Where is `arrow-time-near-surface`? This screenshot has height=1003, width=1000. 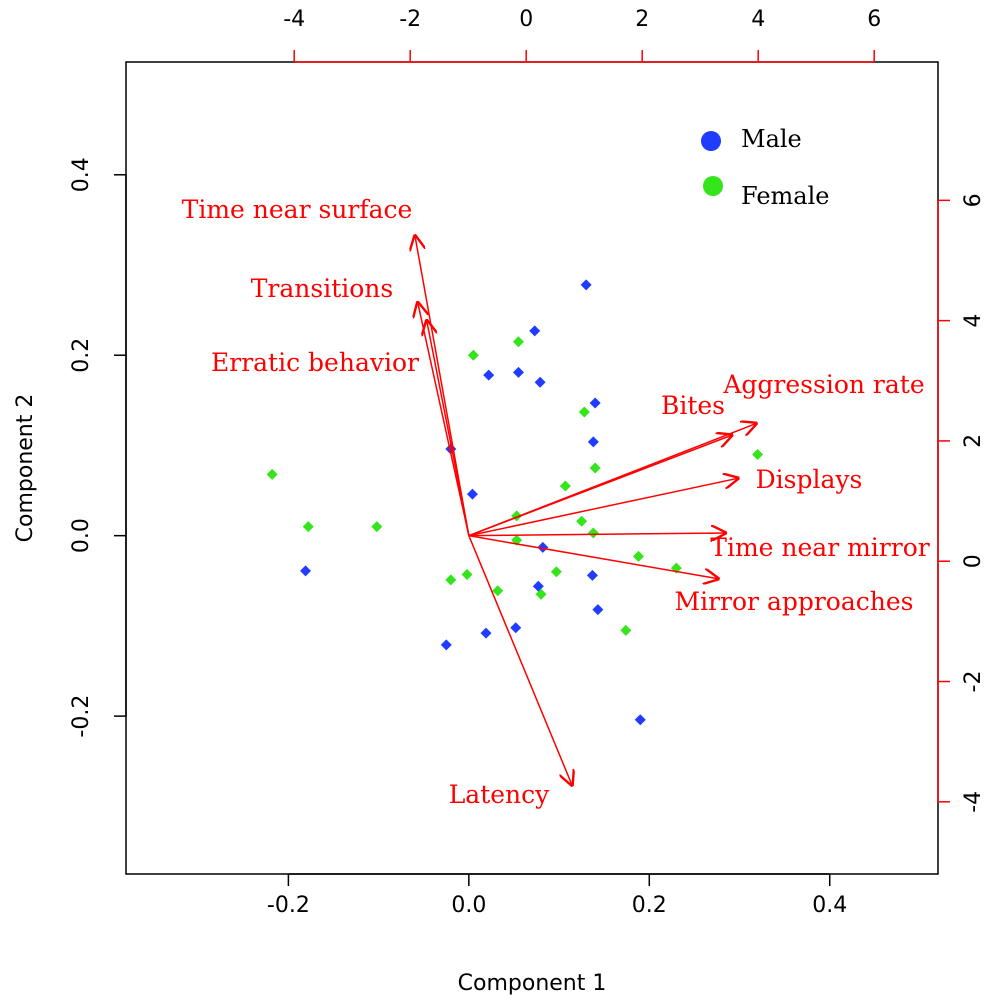 arrow-time-near-surface is located at coordinates (442, 385).